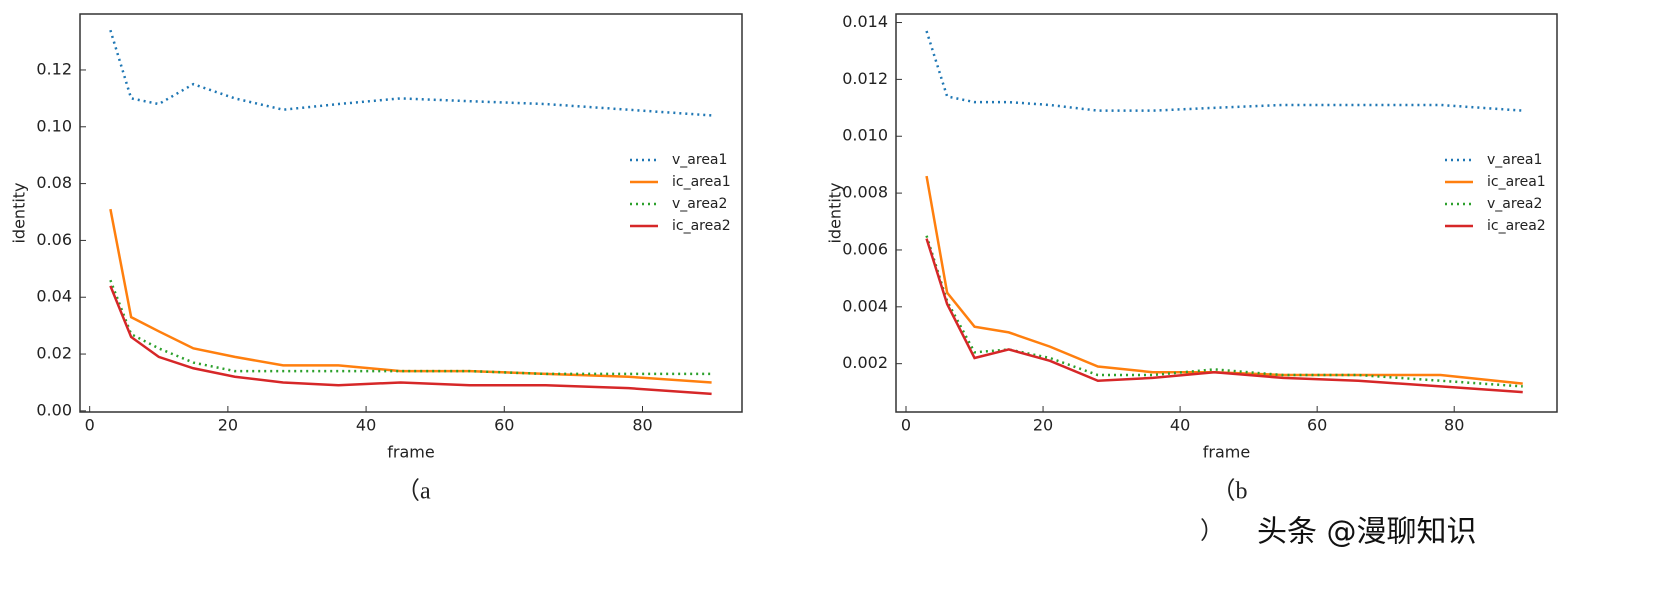  I want to click on y-tick-label: 0.008, so click(865, 192).